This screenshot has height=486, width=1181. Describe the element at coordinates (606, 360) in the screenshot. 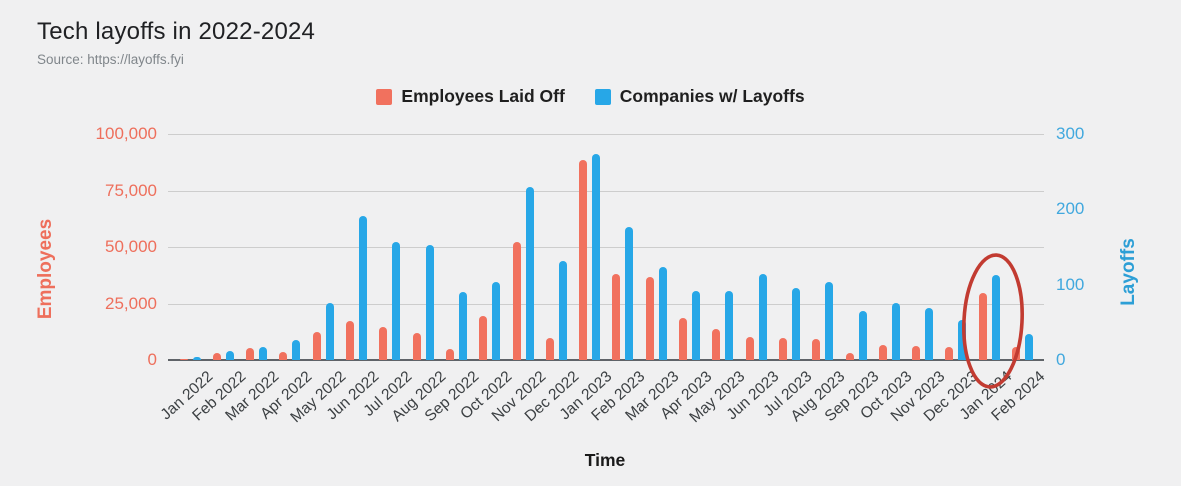

I see `x-axis-line` at that location.